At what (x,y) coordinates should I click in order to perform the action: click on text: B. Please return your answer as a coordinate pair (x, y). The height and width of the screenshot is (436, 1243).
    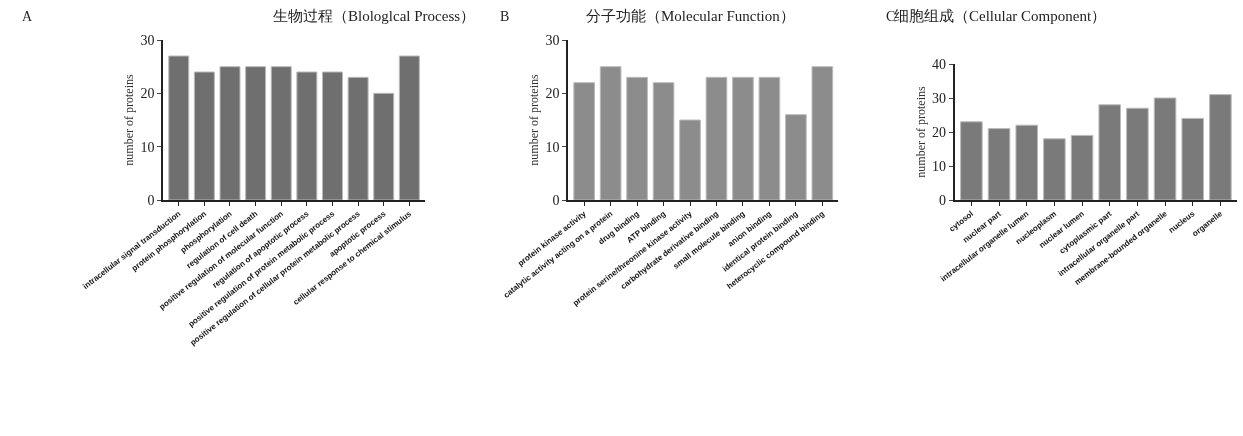
    Looking at the image, I should click on (505, 16).